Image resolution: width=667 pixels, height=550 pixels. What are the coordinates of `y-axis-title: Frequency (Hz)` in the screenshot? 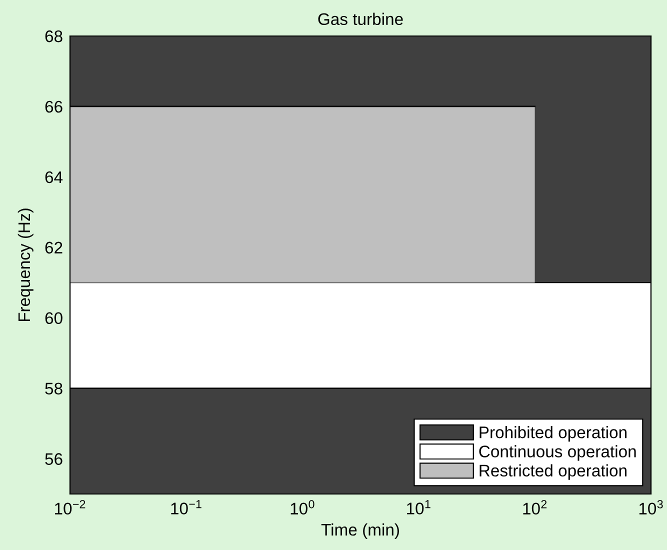 It's located at (26, 265).